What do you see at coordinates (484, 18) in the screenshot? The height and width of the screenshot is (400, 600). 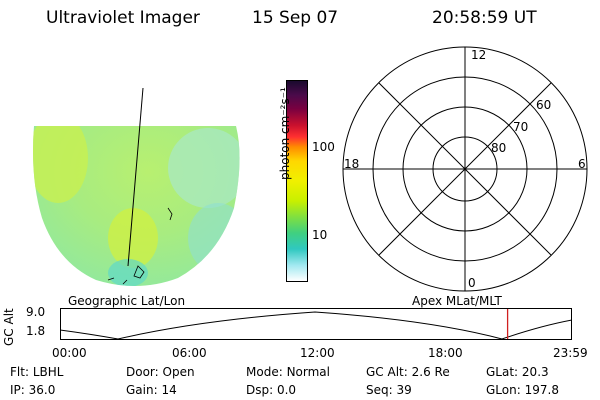 I see `time-label: 20:58:59 UT` at bounding box center [484, 18].